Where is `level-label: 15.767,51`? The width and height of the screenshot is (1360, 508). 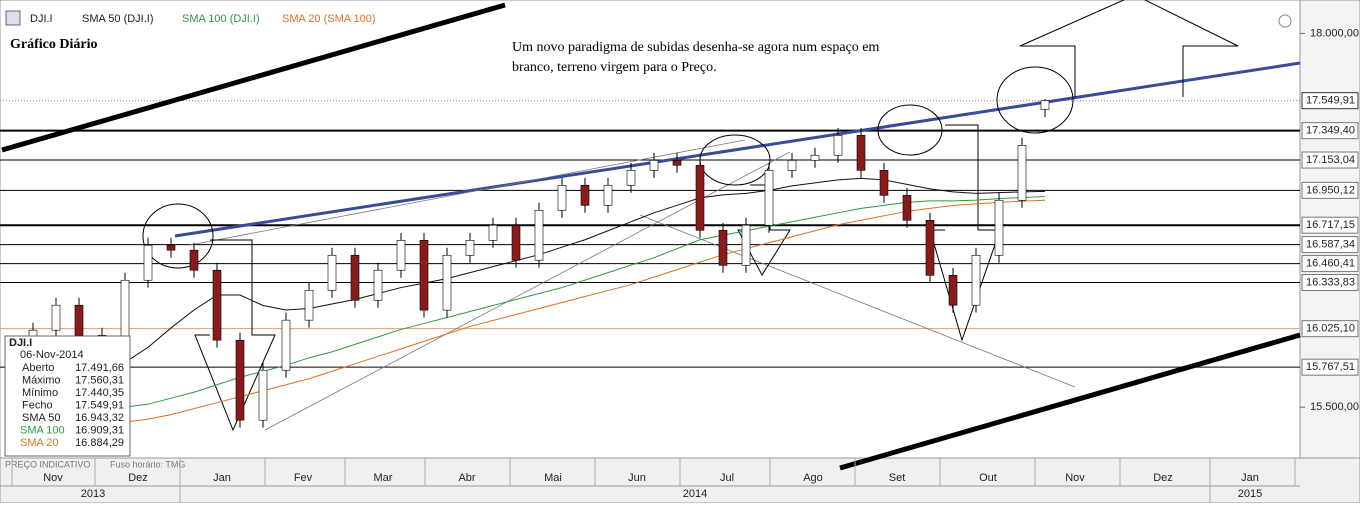
level-label: 15.767,51 is located at coordinates (1330, 367).